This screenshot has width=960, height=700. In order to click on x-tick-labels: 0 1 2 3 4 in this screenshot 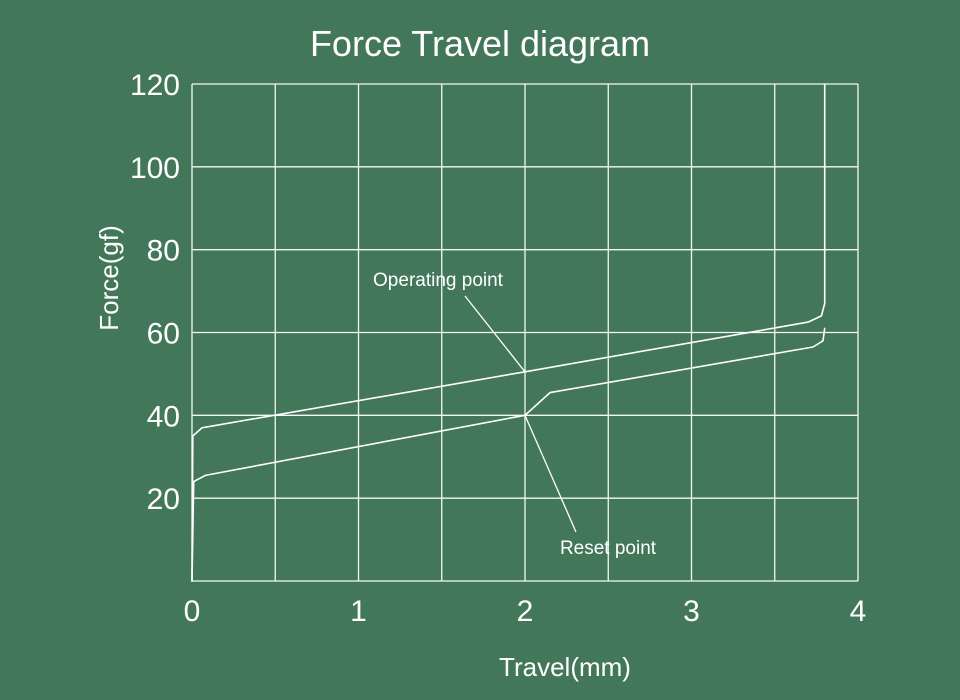, I will do `click(525, 611)`.